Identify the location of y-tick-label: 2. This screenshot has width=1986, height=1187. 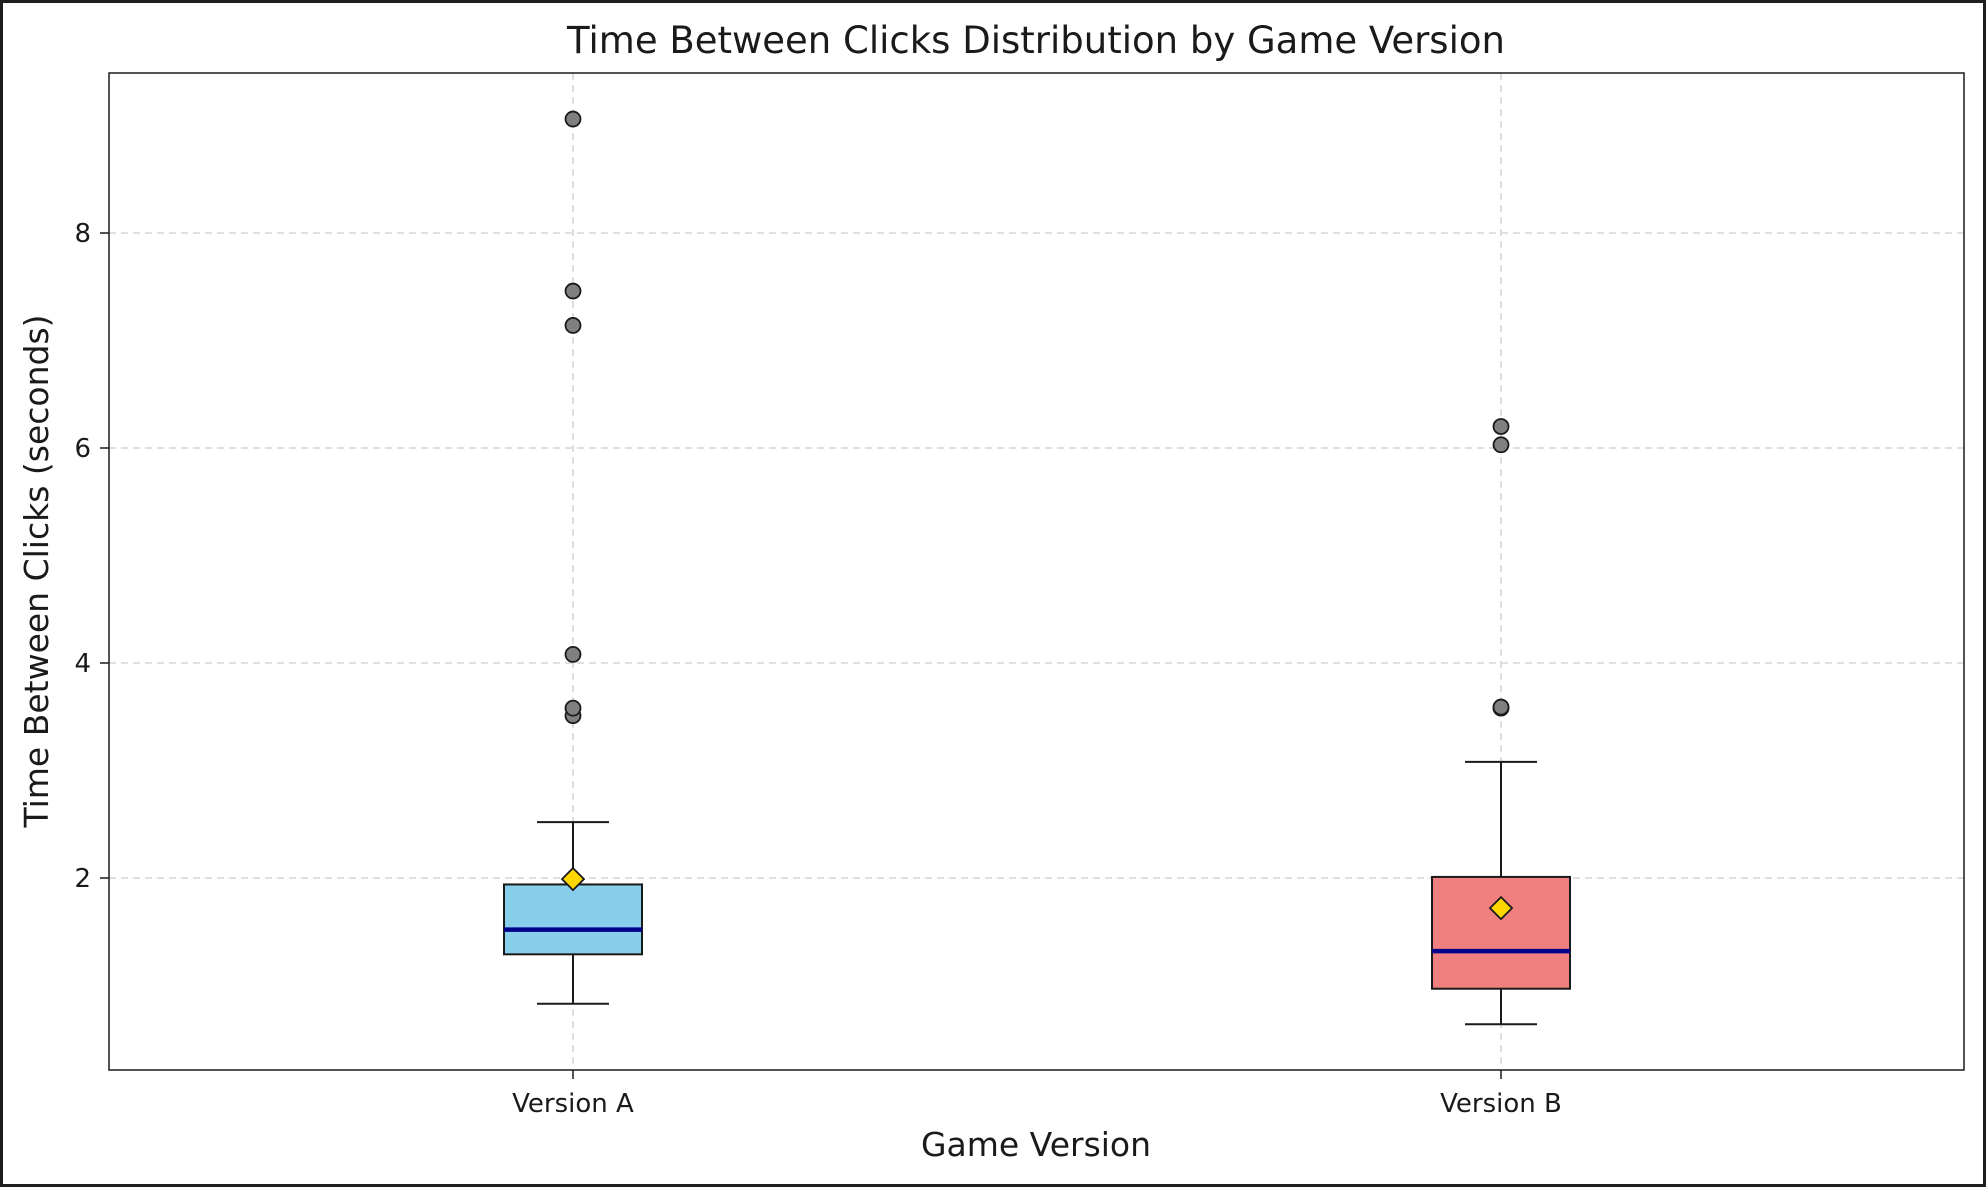
(82, 879).